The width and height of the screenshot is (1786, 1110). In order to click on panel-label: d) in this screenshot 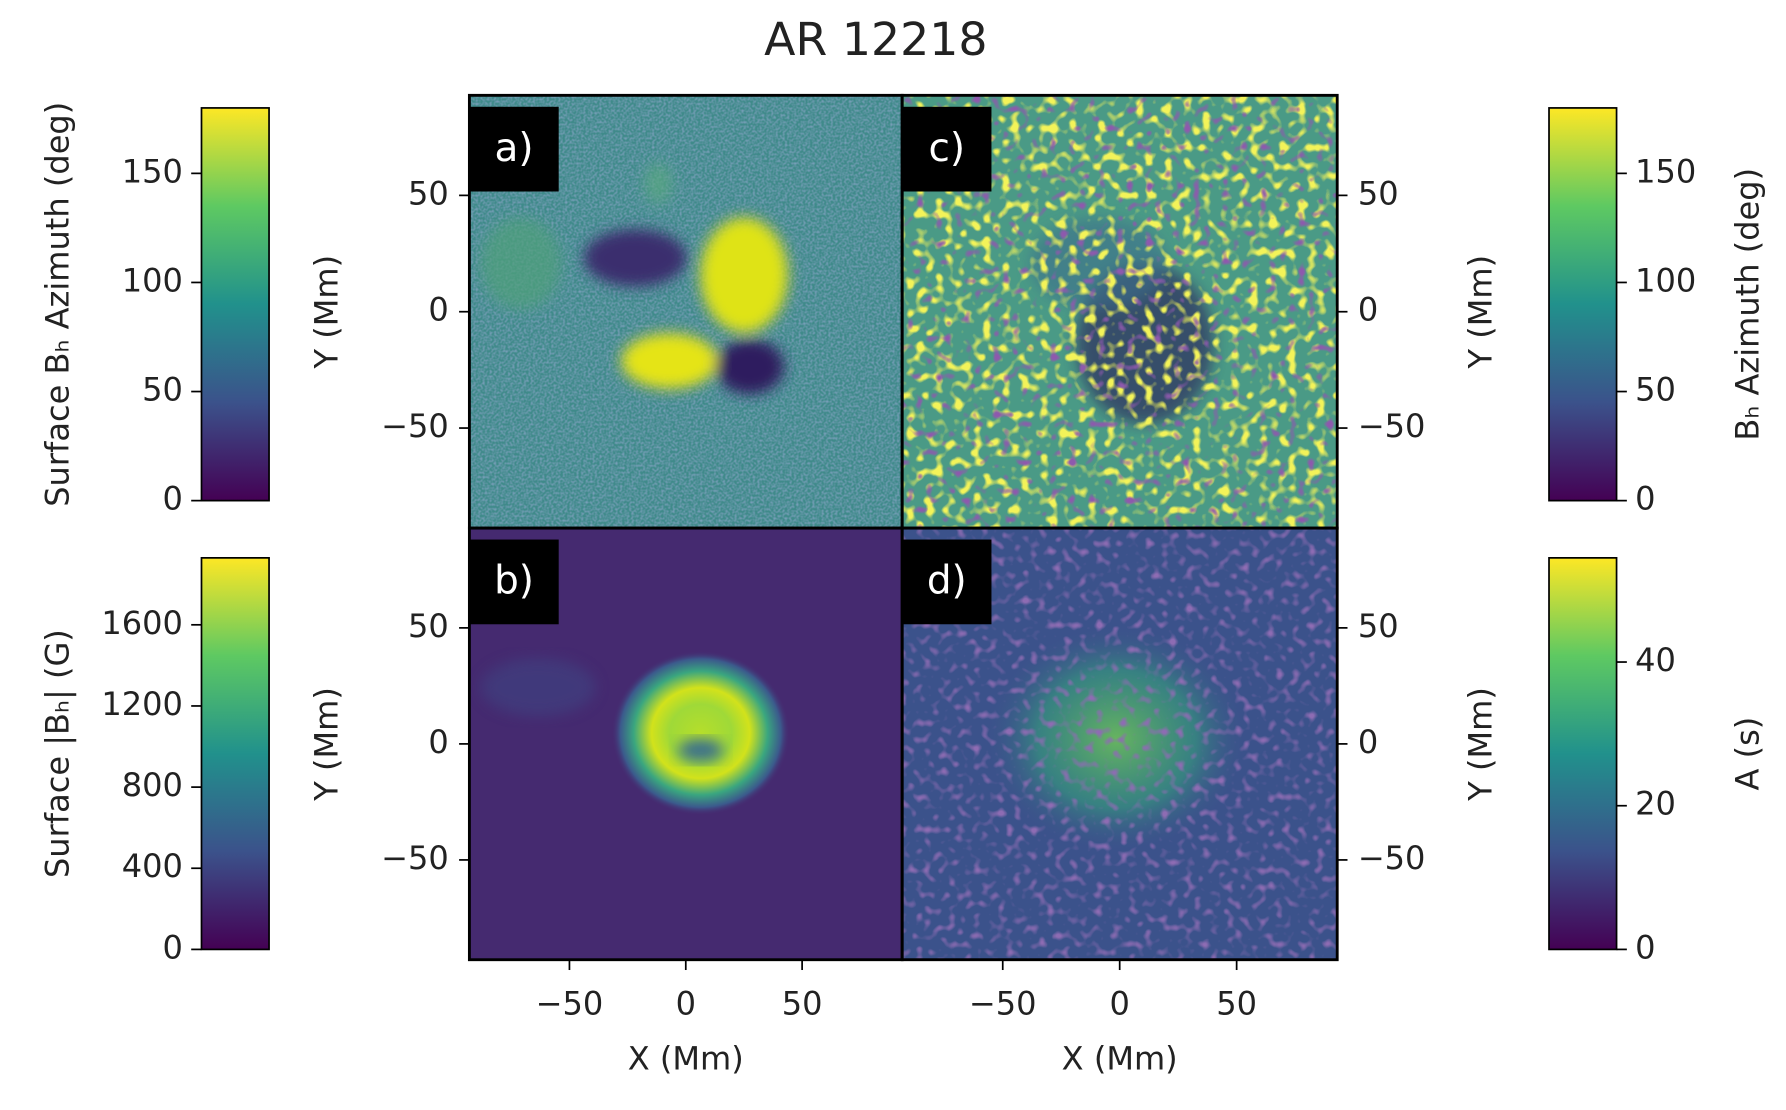, I will do `click(947, 581)`.